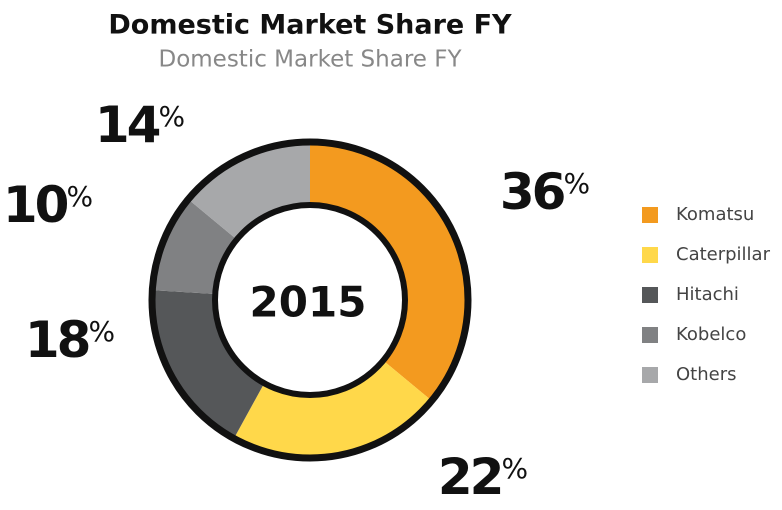 The width and height of the screenshot is (782, 510). What do you see at coordinates (140, 125) in the screenshot?
I see `data-label: 14%` at bounding box center [140, 125].